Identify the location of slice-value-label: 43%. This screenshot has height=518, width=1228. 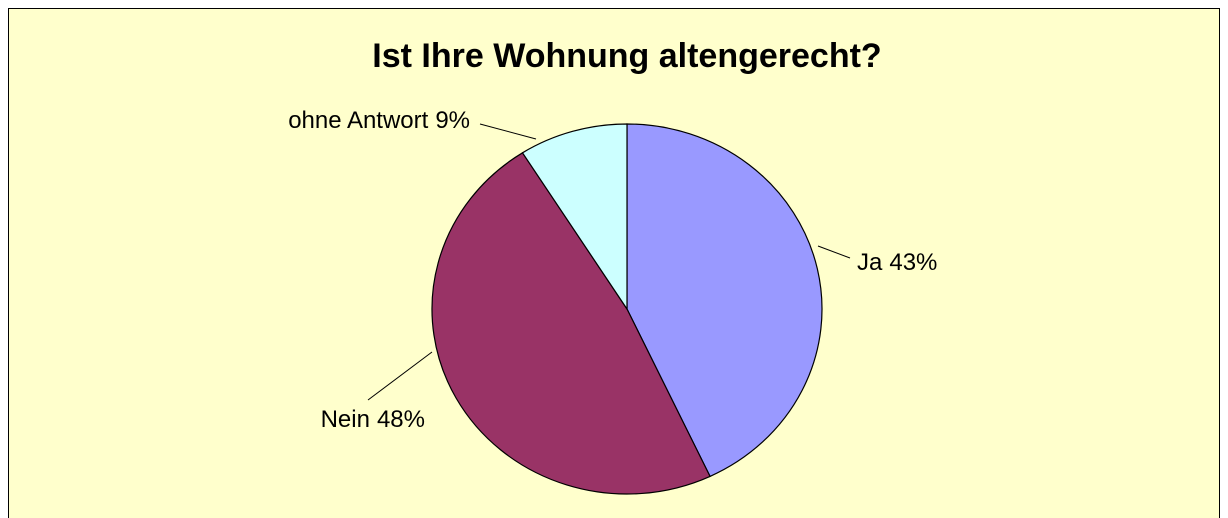
(913, 262).